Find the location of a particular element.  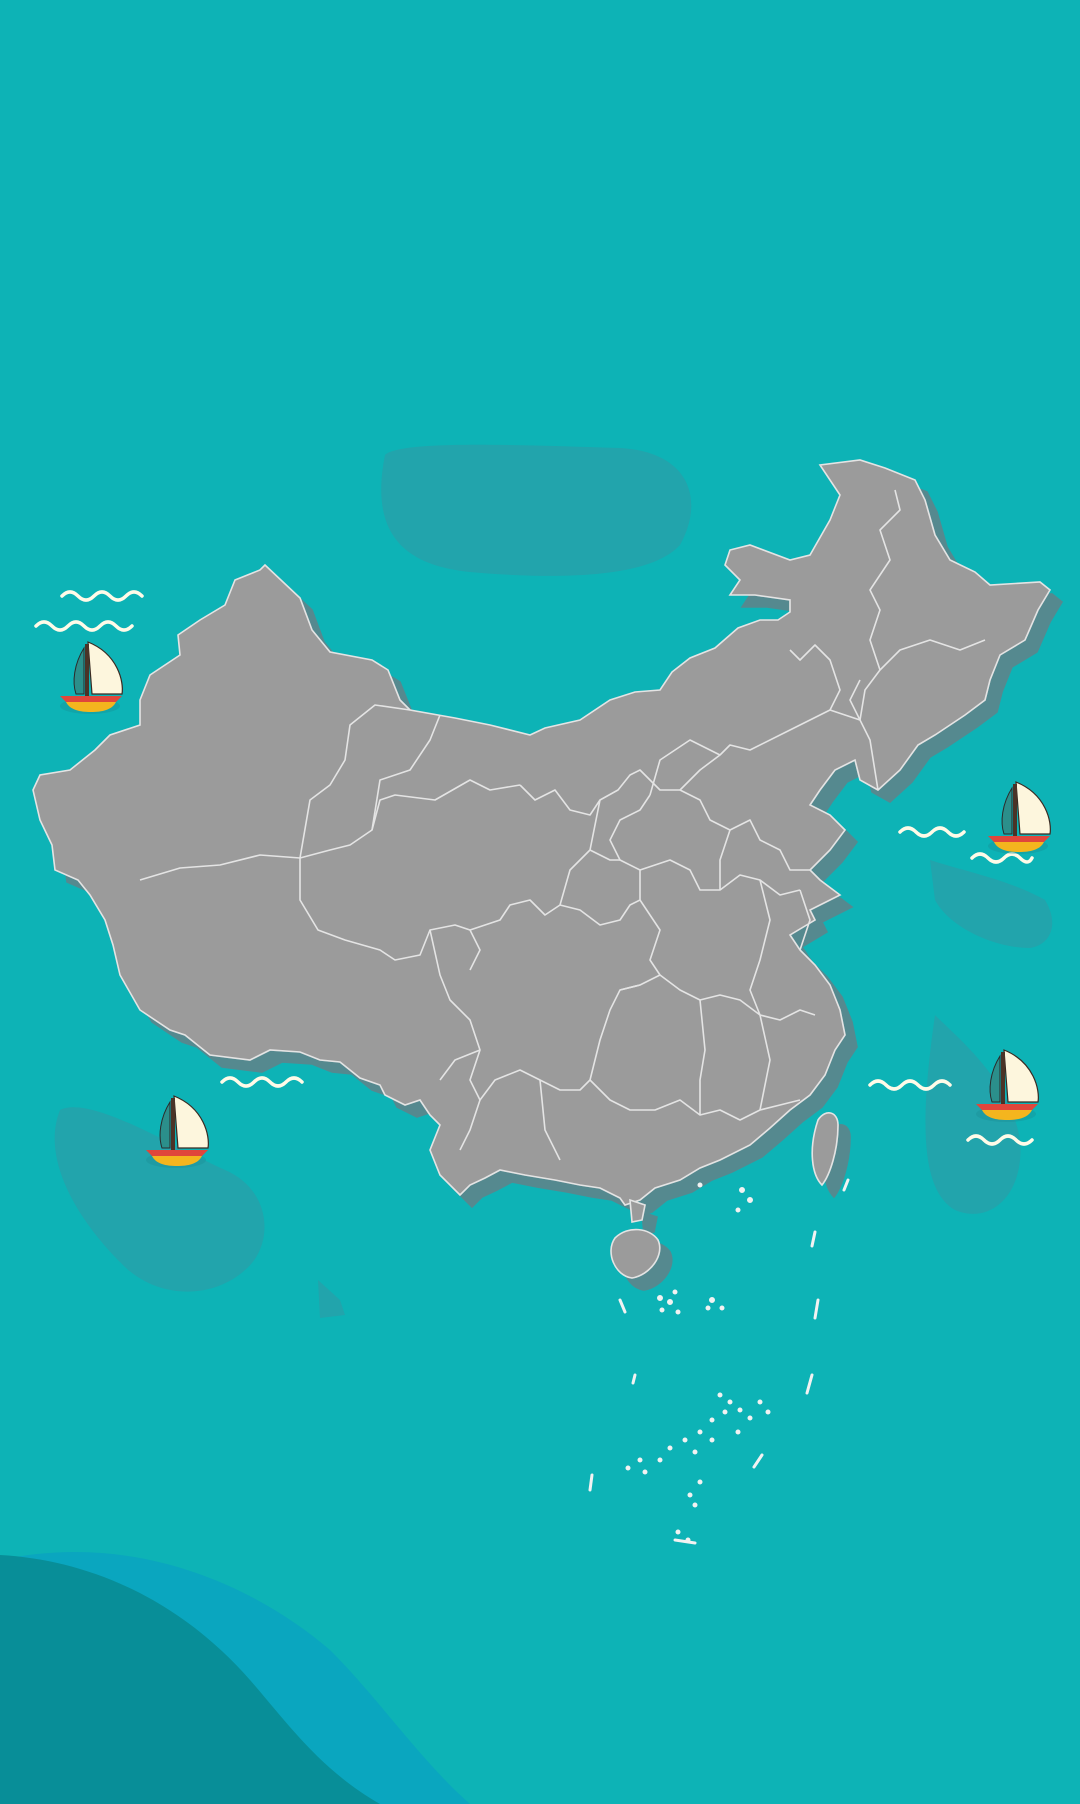

south-sea-islands is located at coordinates (719, 1361).